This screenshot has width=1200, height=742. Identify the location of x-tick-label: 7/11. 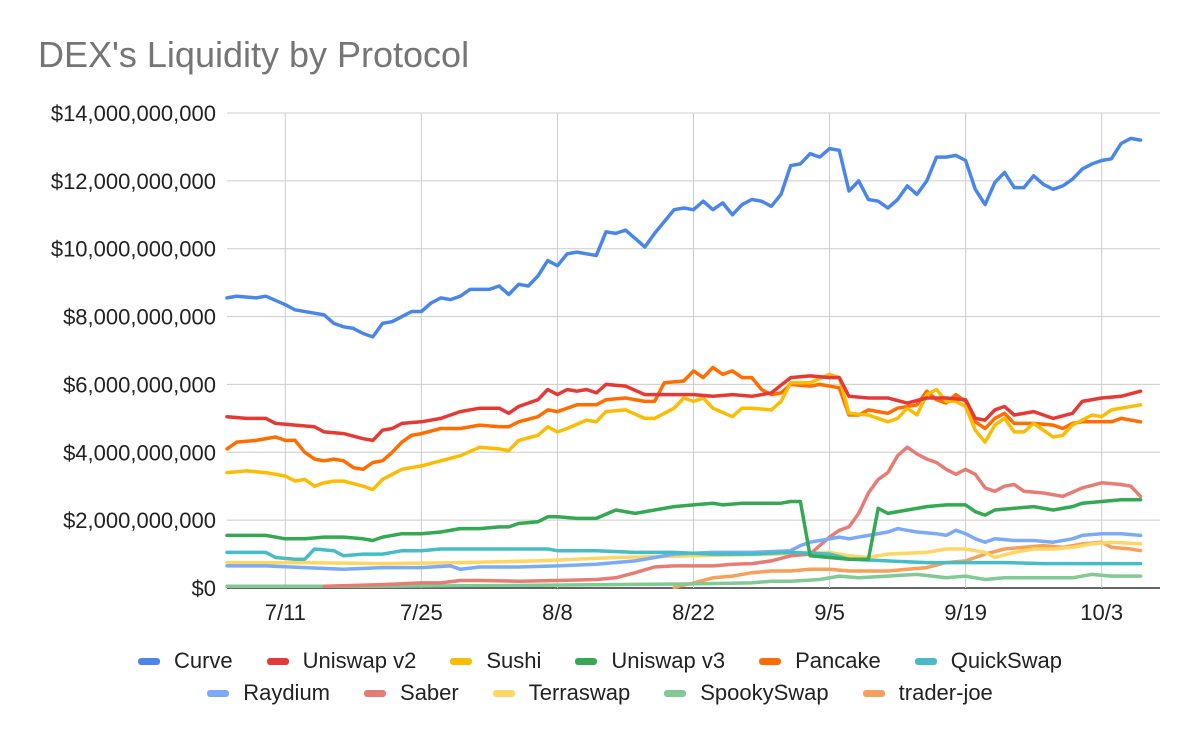
(285, 612).